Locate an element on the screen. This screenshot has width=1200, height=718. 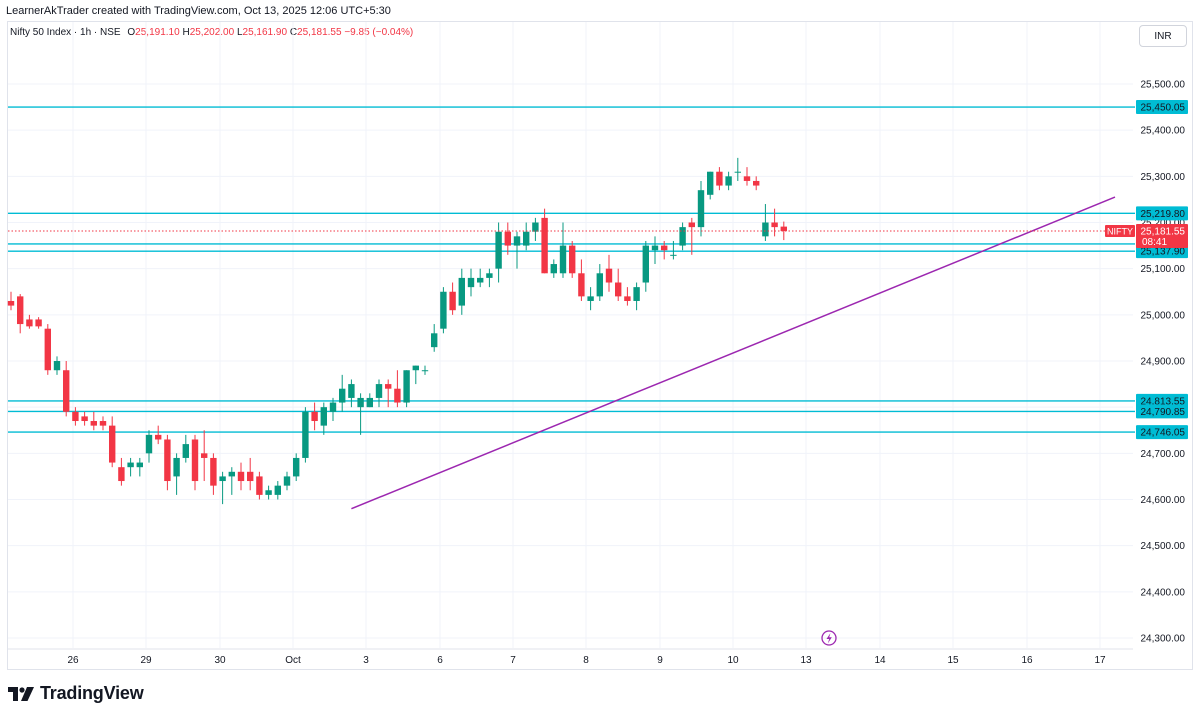
low-label: L is located at coordinates (239, 32).